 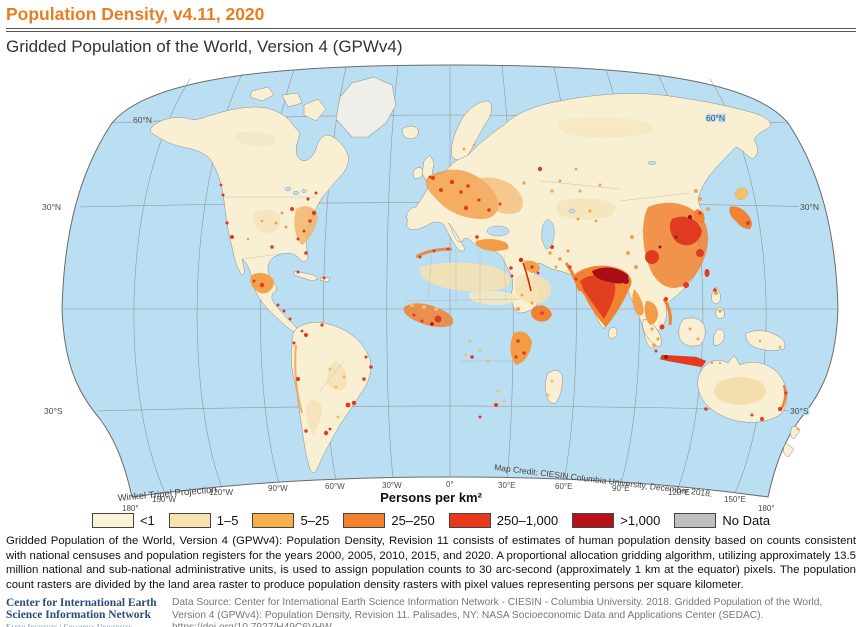 What do you see at coordinates (692, 332) in the screenshot?
I see `borneo` at bounding box center [692, 332].